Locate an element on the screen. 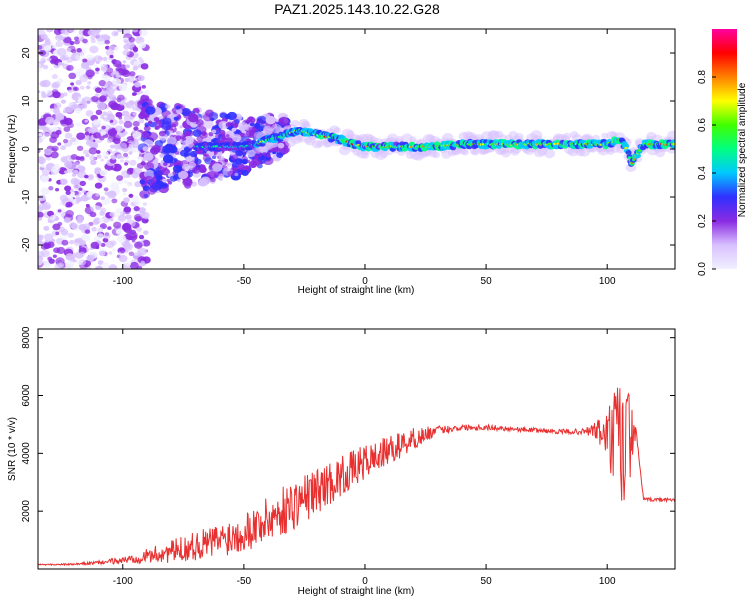 This screenshot has height=600, width=750. spectrogram-x-tick-label: 50 is located at coordinates (487, 281).